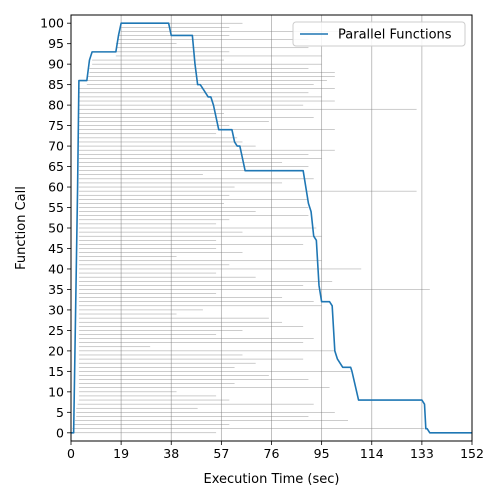 The width and height of the screenshot is (500, 500). I want to click on y-tick-label: 100, so click(52, 23).